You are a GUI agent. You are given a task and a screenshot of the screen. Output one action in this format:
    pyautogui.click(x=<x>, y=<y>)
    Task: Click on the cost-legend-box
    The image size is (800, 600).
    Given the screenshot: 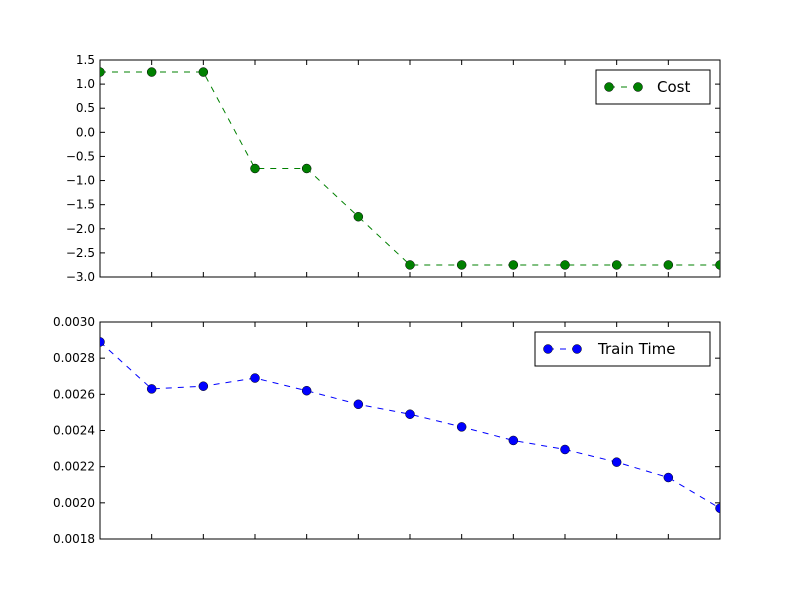 What is the action you would take?
    pyautogui.click(x=653, y=87)
    